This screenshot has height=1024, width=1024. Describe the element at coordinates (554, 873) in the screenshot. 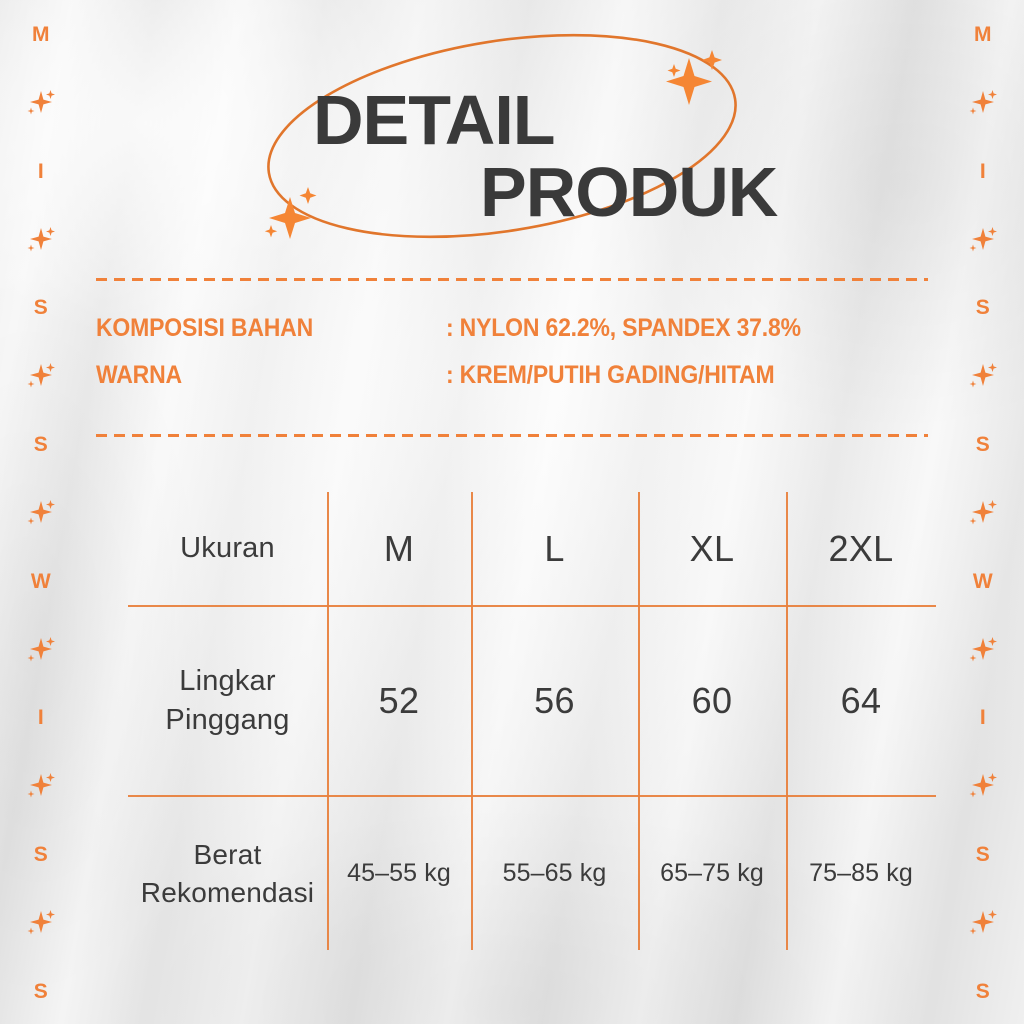

I see `table-cell-weight-l: 55–65 kg` at that location.